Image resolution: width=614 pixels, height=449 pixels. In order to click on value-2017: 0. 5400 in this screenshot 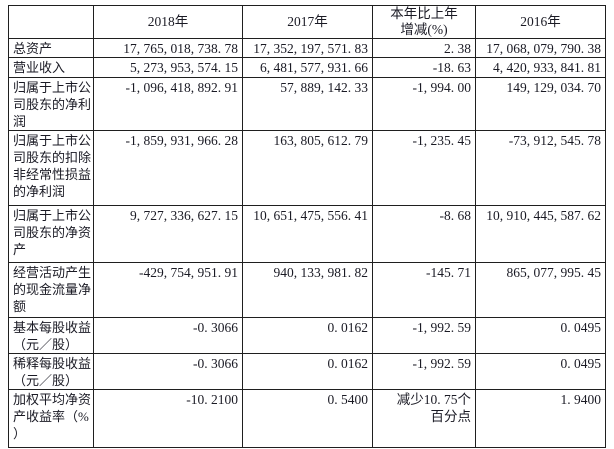, I will do `click(307, 418)`.